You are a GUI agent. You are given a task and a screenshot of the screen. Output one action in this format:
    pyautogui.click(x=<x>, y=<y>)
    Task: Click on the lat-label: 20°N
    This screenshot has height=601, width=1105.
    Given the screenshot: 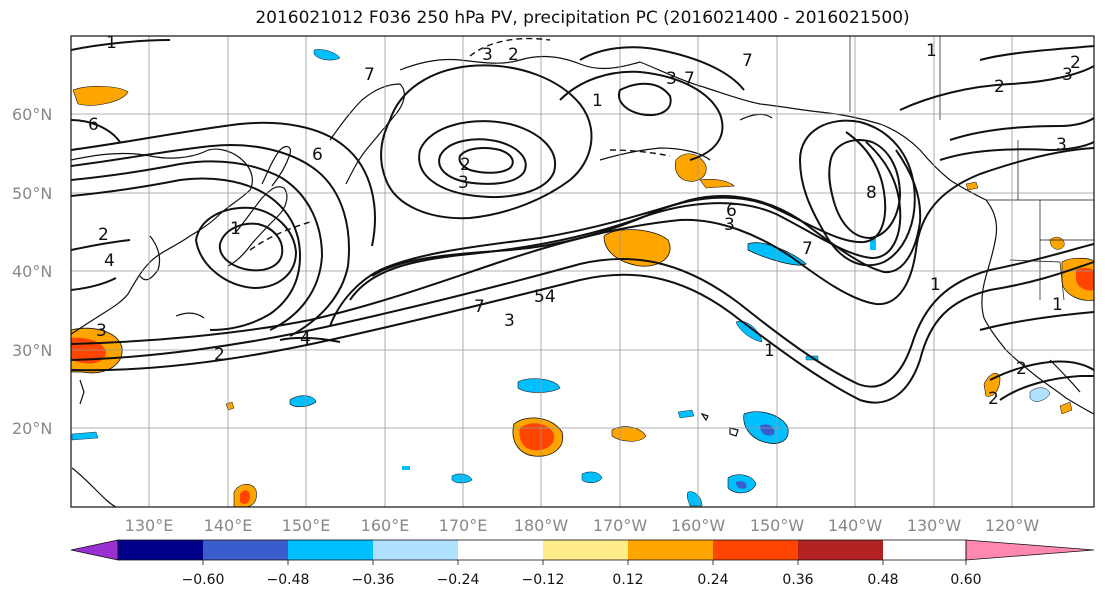 What is the action you would take?
    pyautogui.click(x=32, y=428)
    